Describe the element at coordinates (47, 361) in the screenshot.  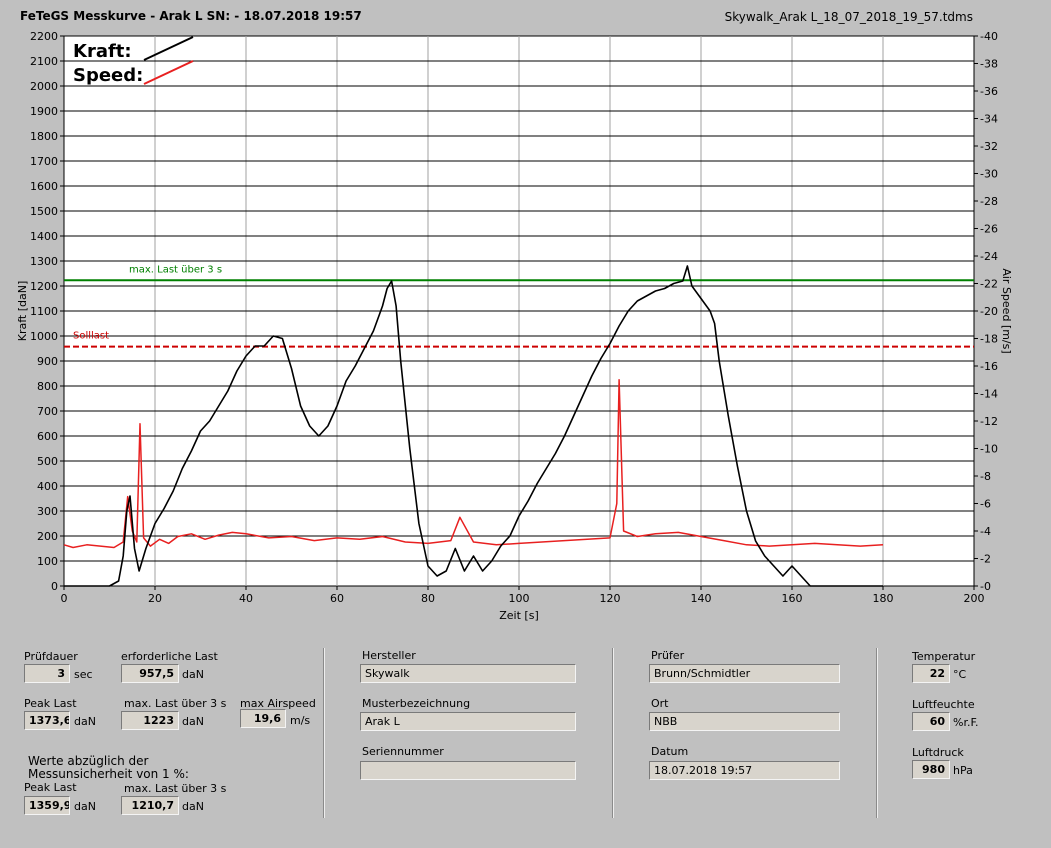
I see `y-left-tick-label: 900` at that location.